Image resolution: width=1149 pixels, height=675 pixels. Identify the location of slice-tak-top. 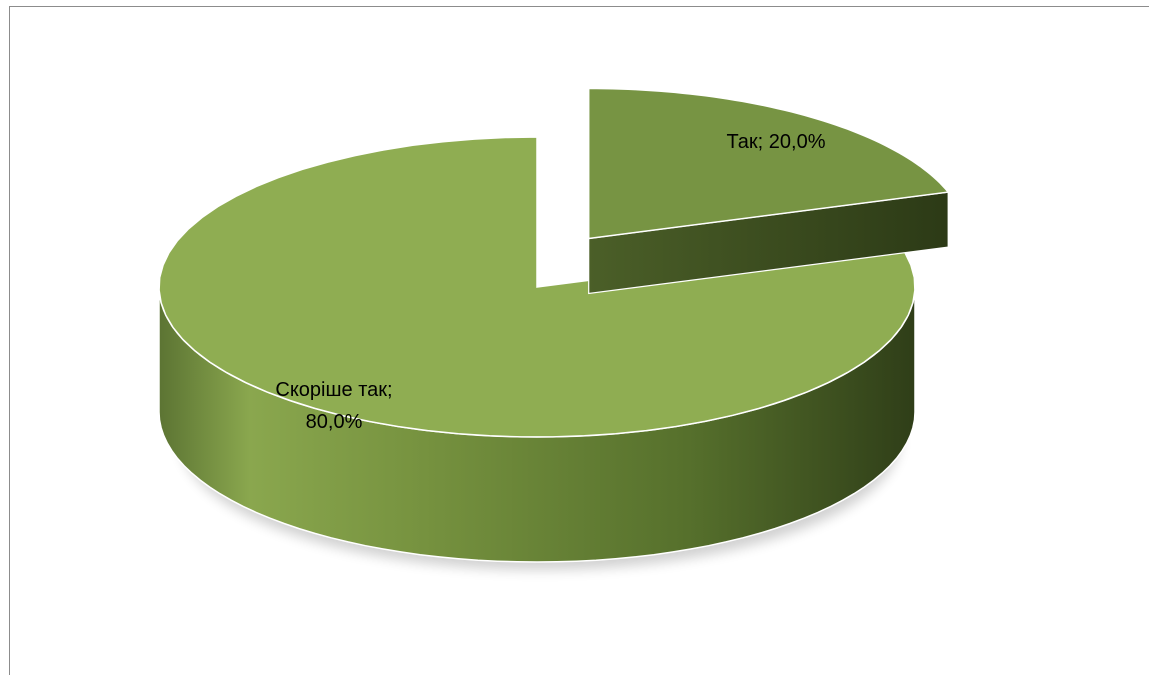
(768, 163).